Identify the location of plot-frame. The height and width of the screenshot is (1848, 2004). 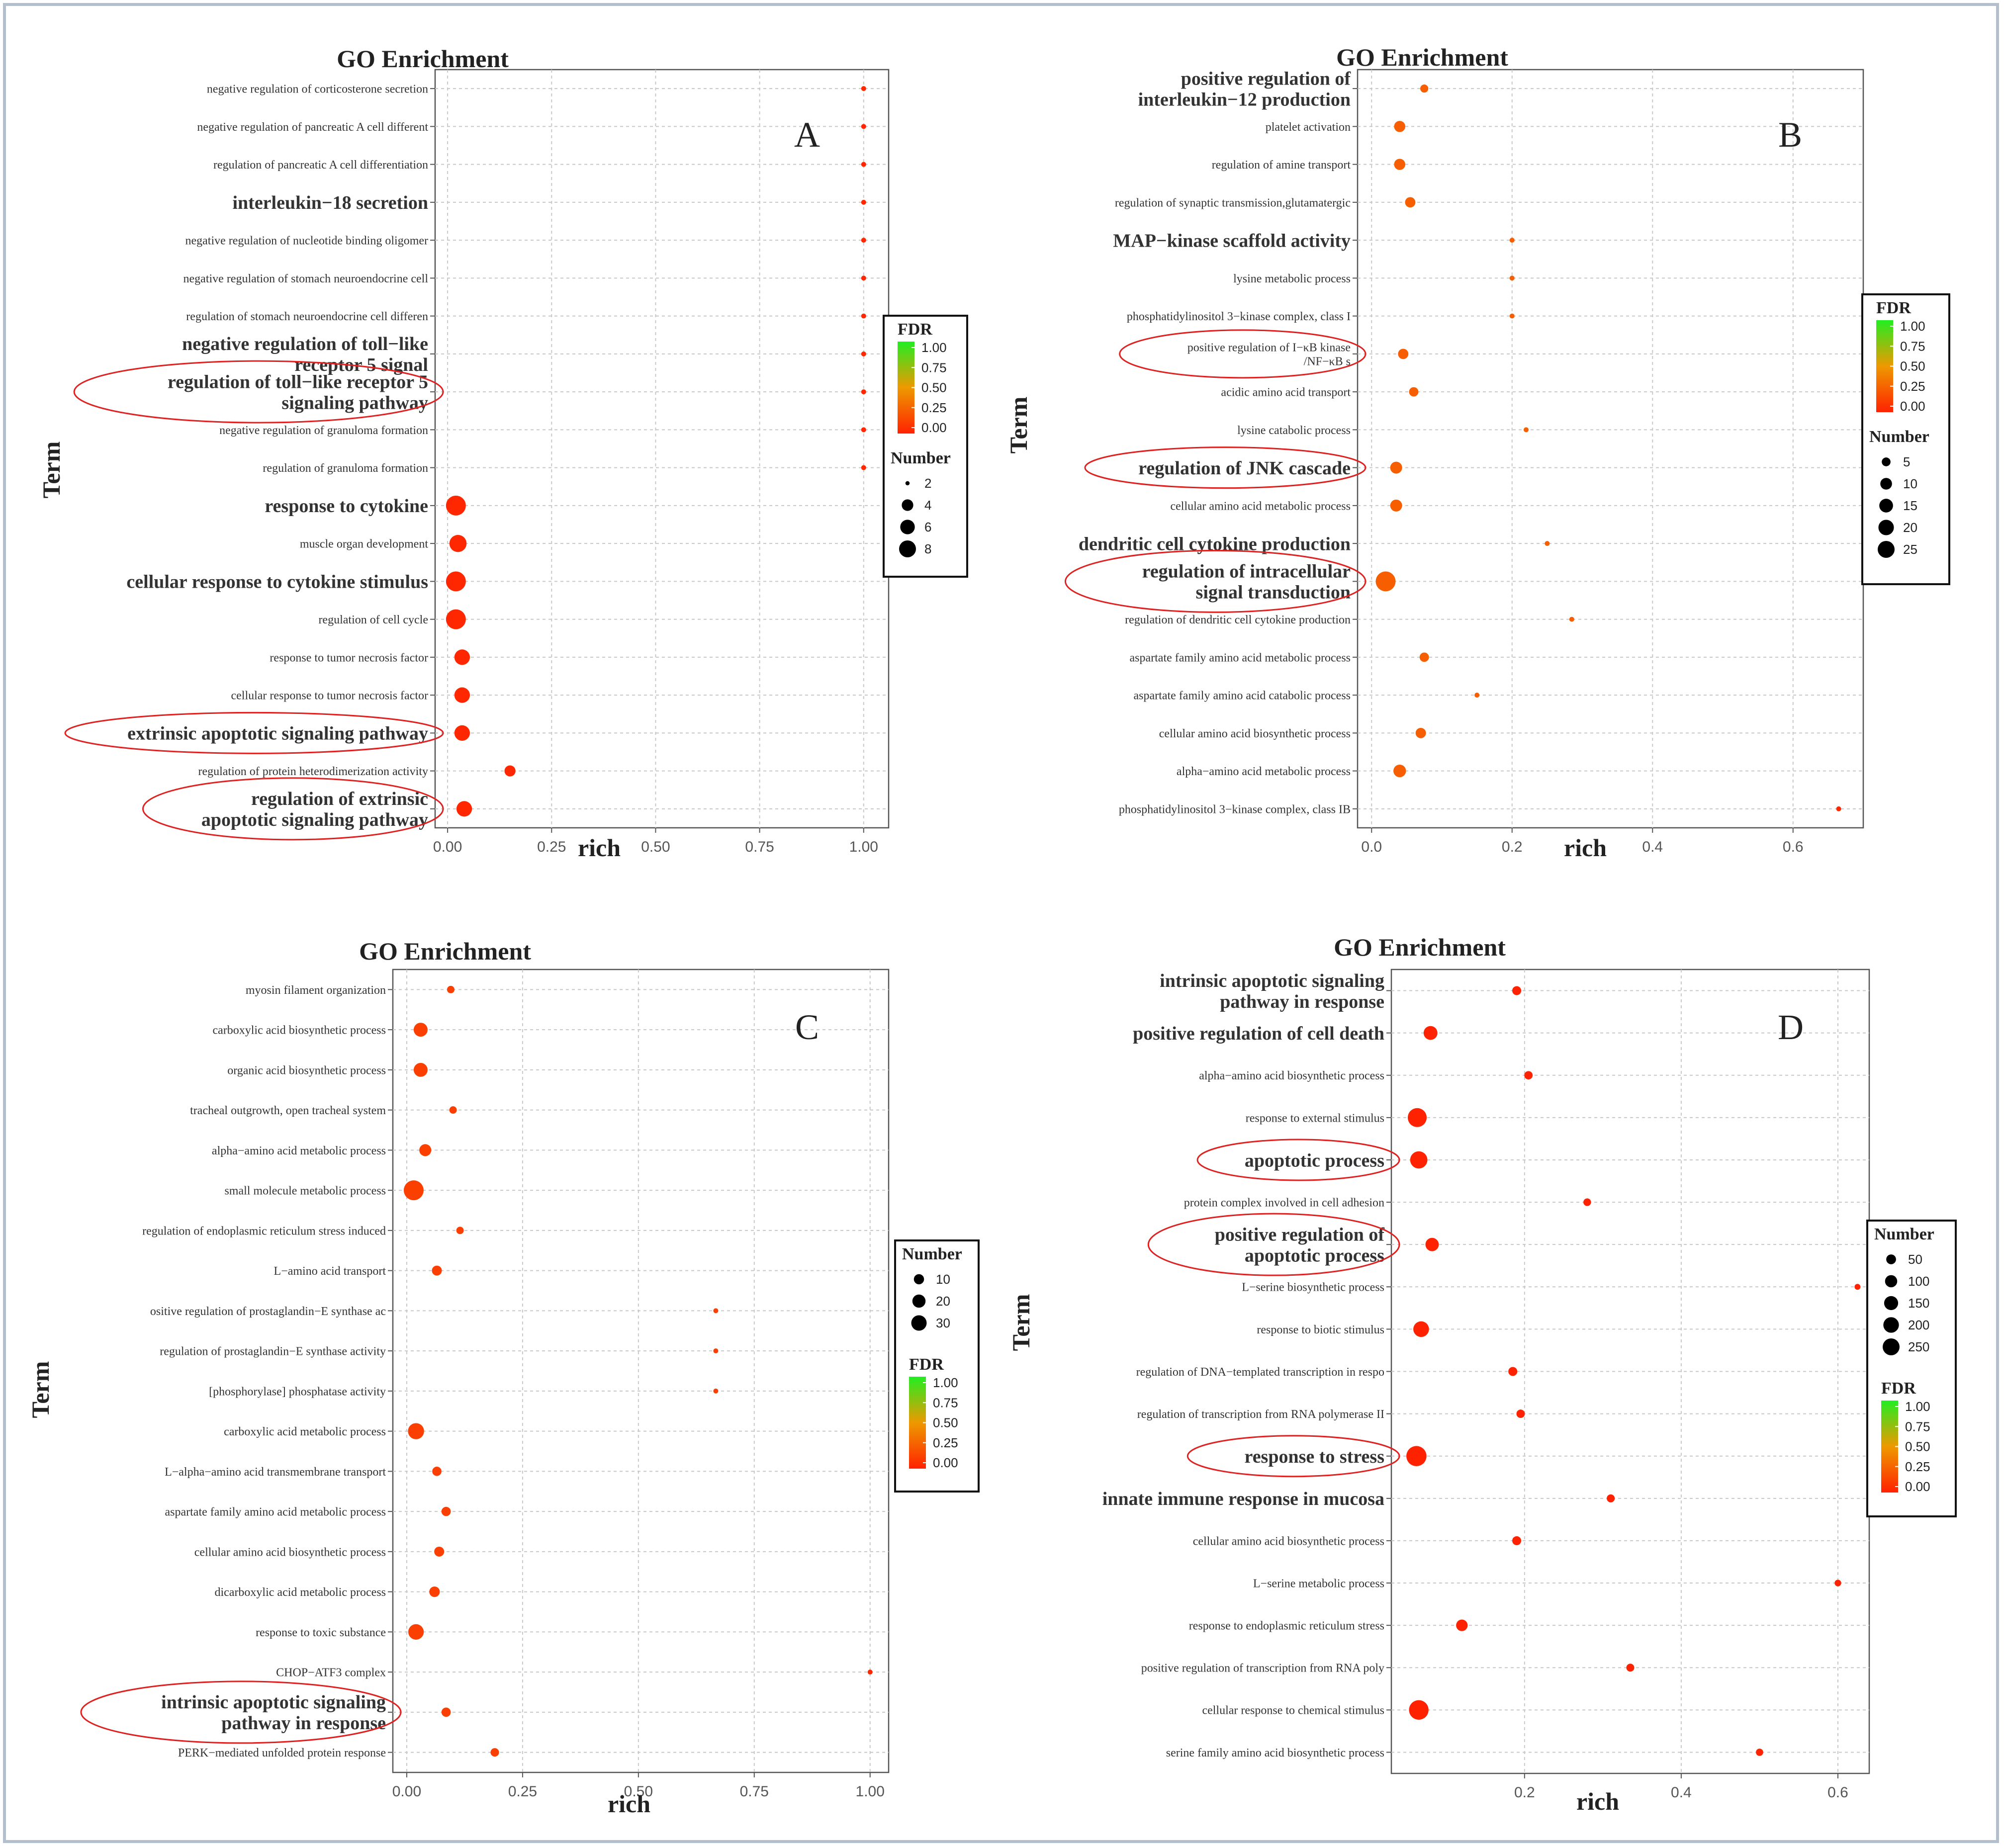
(662, 449).